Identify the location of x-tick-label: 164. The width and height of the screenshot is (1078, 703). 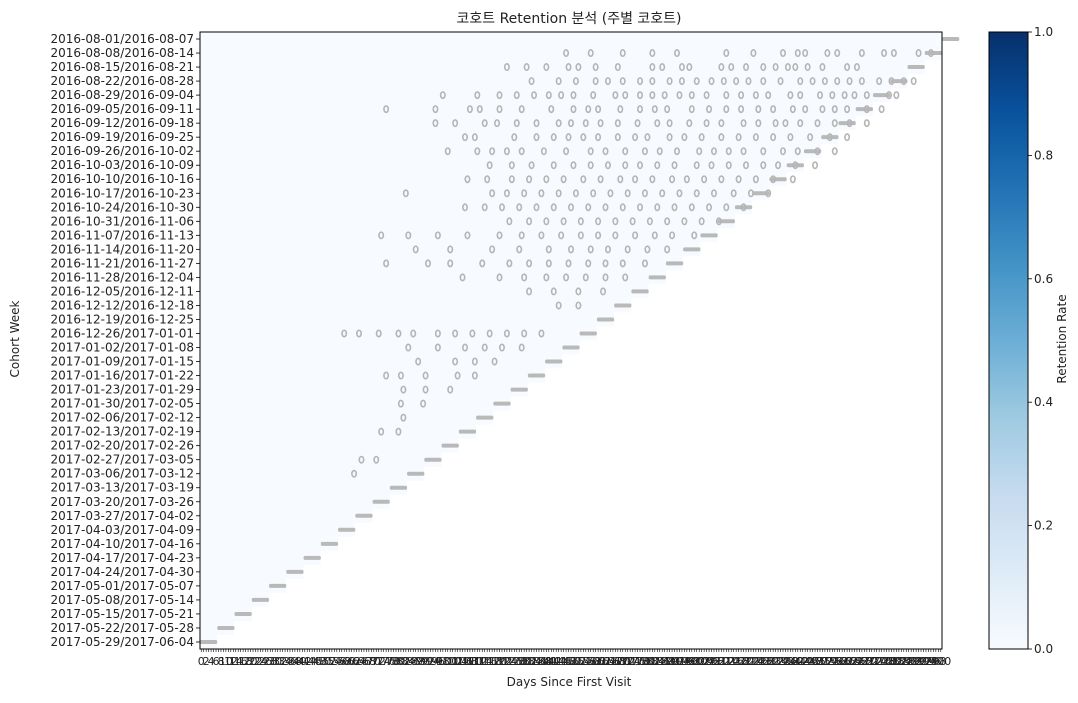
(605, 661).